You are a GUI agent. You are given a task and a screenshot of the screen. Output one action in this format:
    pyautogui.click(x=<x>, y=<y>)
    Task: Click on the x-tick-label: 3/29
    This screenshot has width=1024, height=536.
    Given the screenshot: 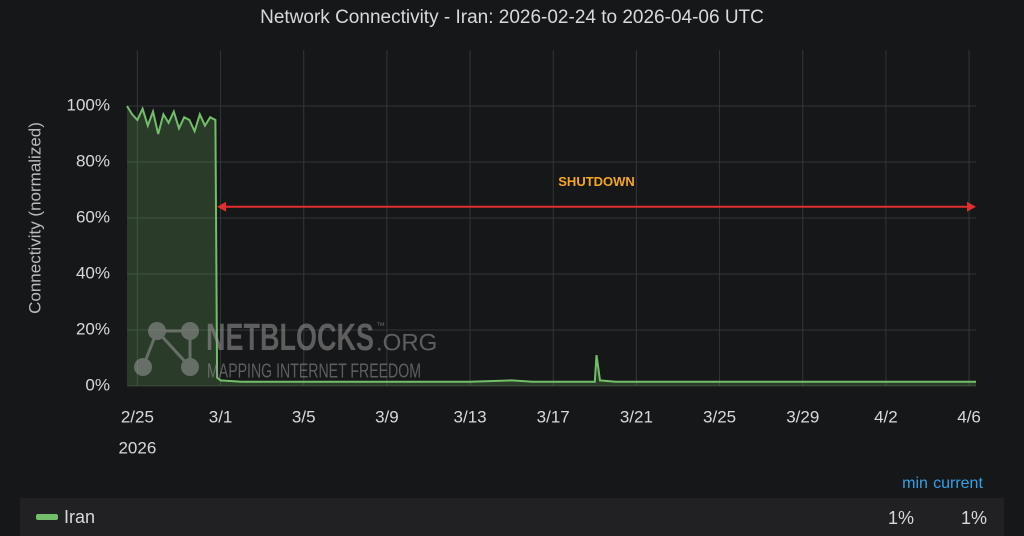 What is the action you would take?
    pyautogui.click(x=802, y=416)
    